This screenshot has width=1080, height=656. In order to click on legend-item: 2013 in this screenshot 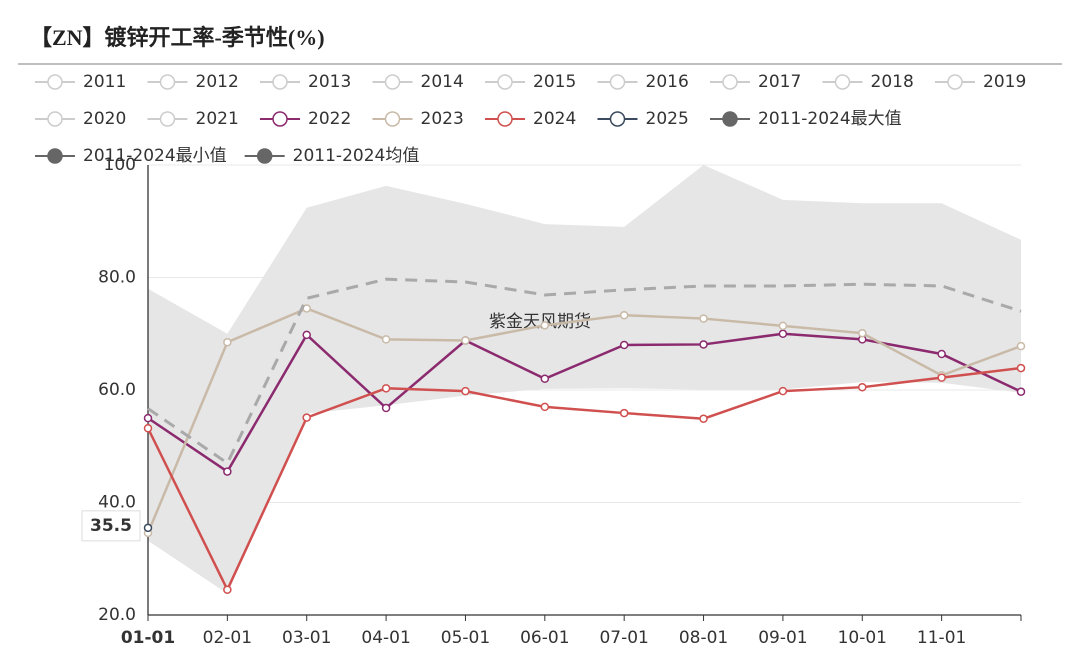, I will do `click(305, 82)`.